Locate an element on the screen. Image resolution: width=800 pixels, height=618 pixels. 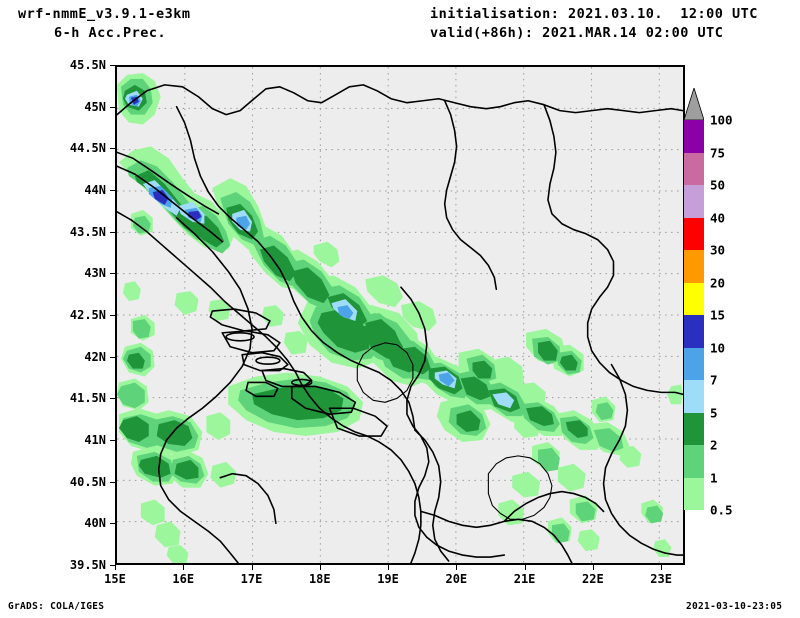
colorbar-tick-label: 100 is located at coordinates (721, 120).